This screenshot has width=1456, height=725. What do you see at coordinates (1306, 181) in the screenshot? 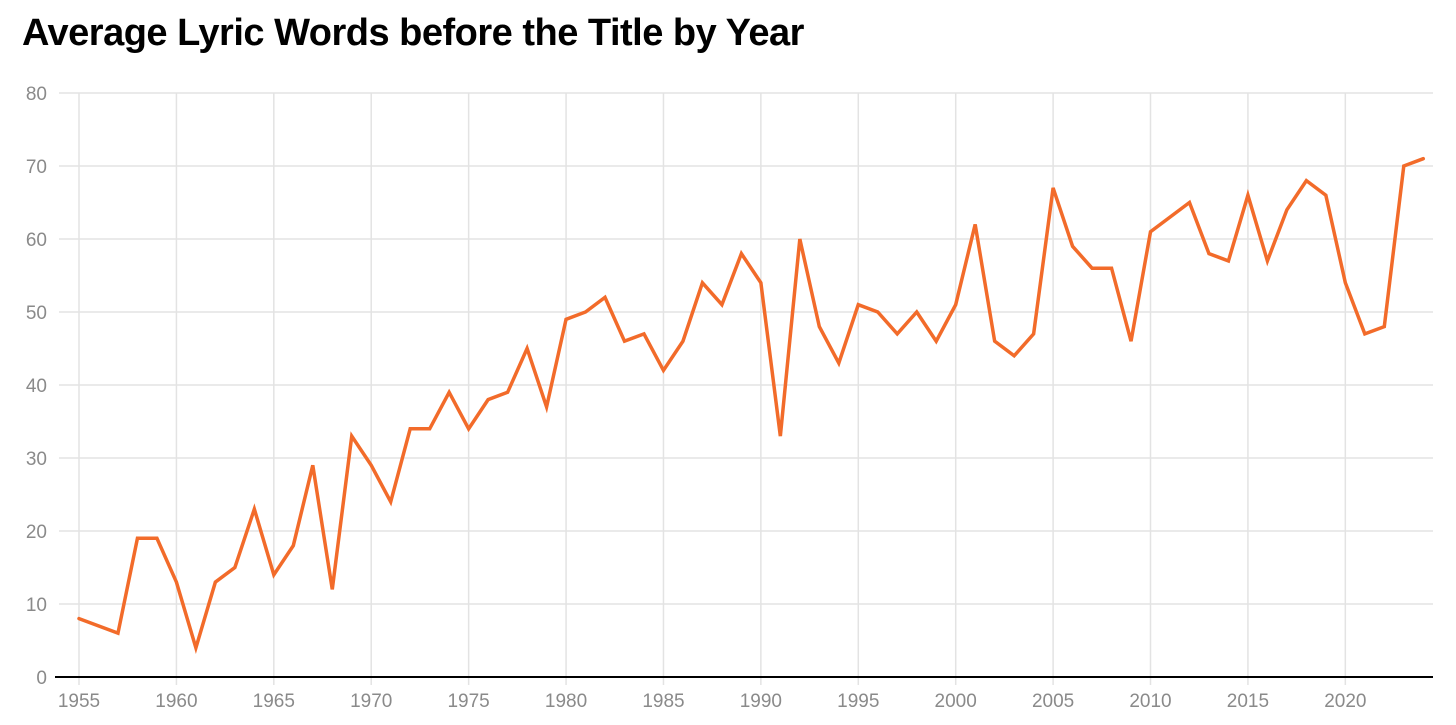
I see `data-point-2018` at bounding box center [1306, 181].